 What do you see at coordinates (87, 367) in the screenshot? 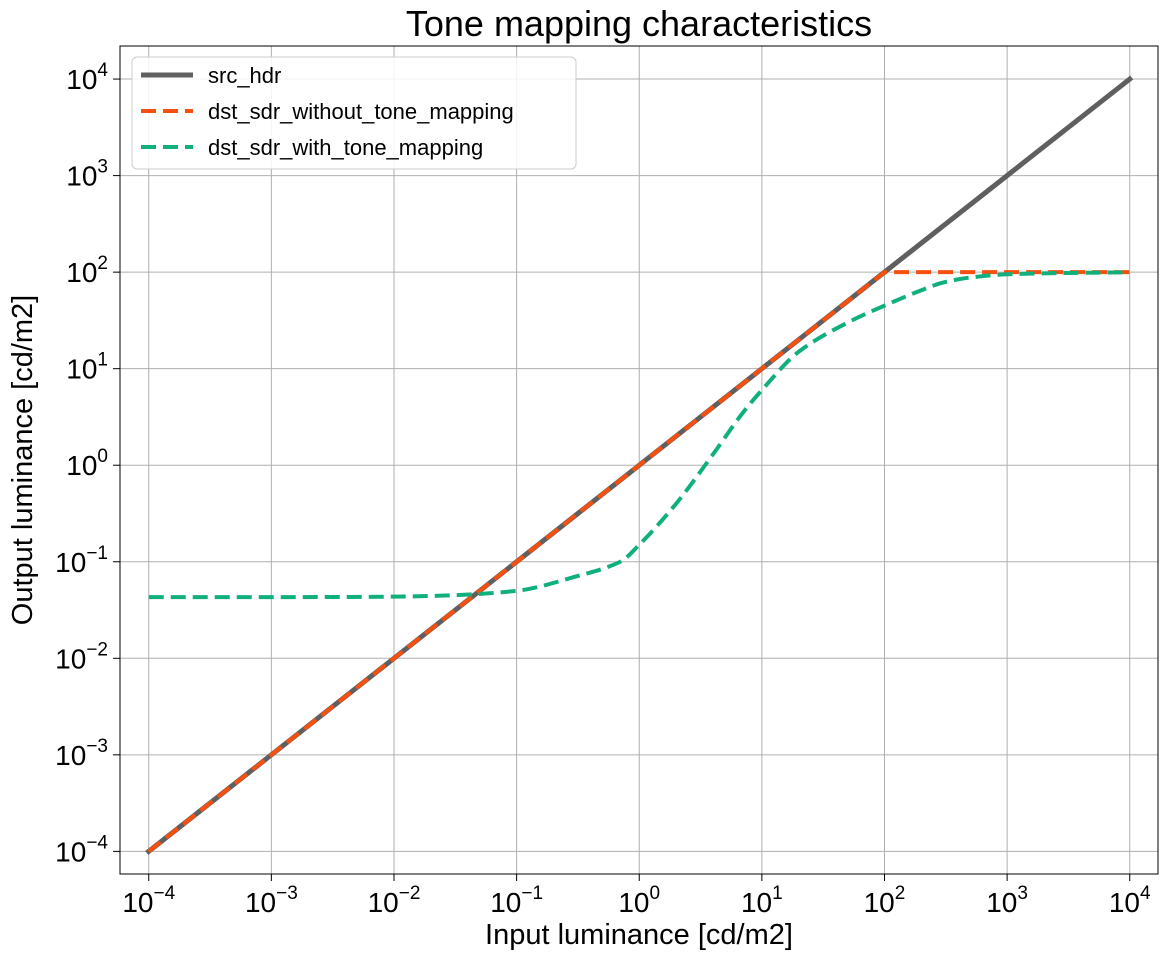
I see `y-tick-label: 10¹` at bounding box center [87, 367].